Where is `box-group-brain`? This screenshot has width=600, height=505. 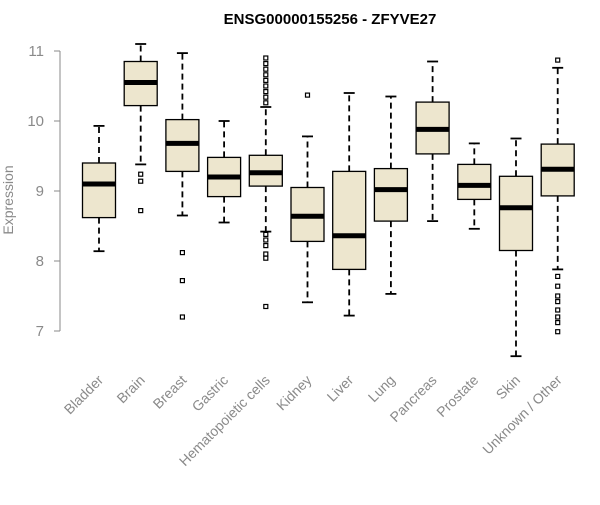
box-group-brain is located at coordinates (140, 128).